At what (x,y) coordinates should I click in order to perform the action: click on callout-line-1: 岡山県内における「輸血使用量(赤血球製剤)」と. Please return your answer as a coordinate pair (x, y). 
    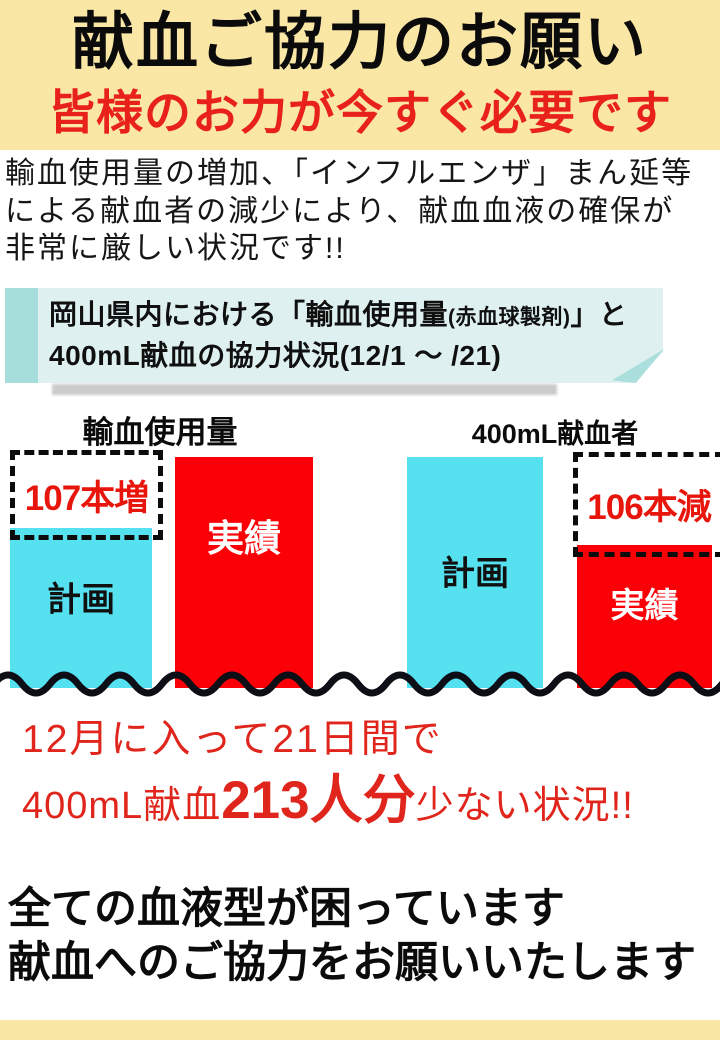
    Looking at the image, I should click on (338, 314).